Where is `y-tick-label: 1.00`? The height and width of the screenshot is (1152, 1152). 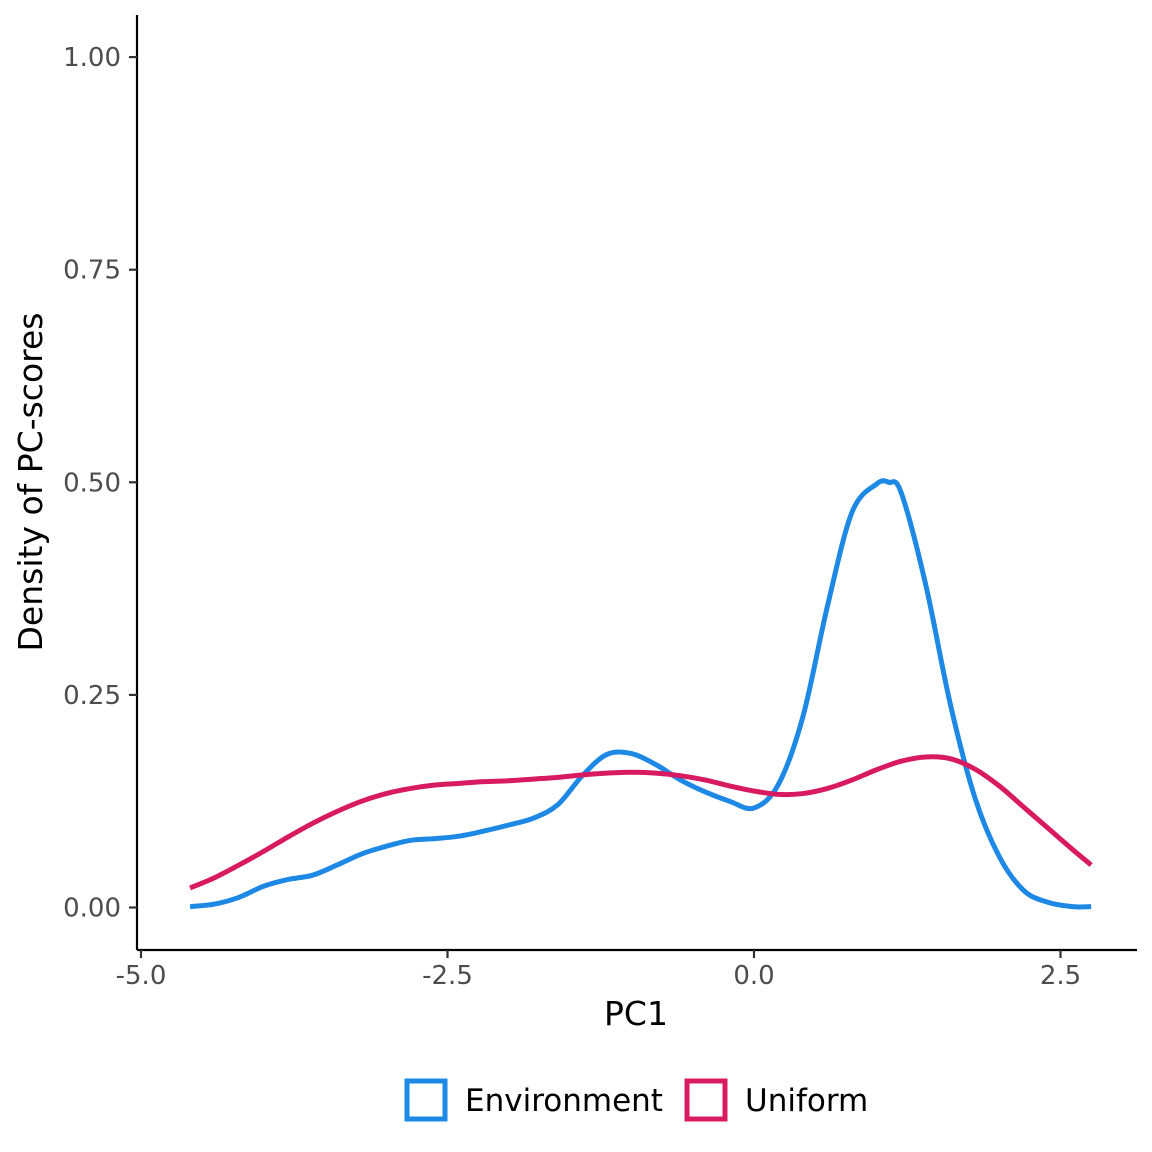 y-tick-label: 1.00 is located at coordinates (92, 58).